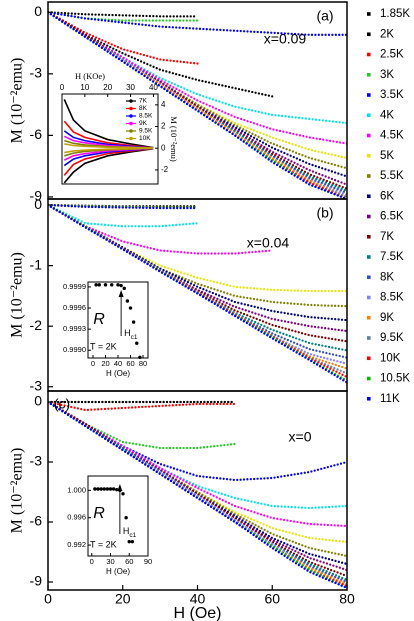 This screenshot has width=414, height=621. I want to click on y-tick-label: 0, so click(163, 147).